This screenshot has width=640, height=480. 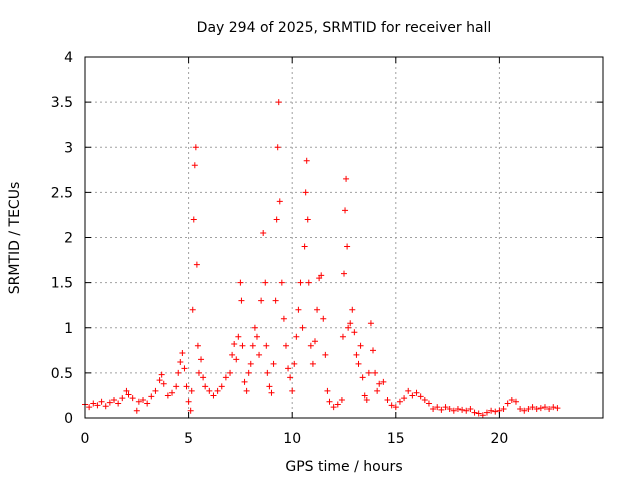 What do you see at coordinates (188, 439) in the screenshot?
I see `x-tick-label: 5` at bounding box center [188, 439].